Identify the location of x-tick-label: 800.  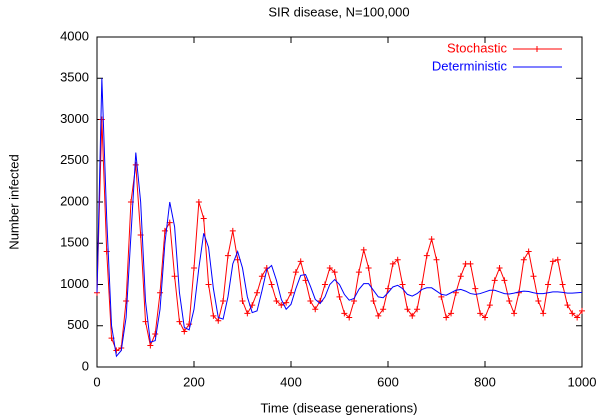
(485, 381).